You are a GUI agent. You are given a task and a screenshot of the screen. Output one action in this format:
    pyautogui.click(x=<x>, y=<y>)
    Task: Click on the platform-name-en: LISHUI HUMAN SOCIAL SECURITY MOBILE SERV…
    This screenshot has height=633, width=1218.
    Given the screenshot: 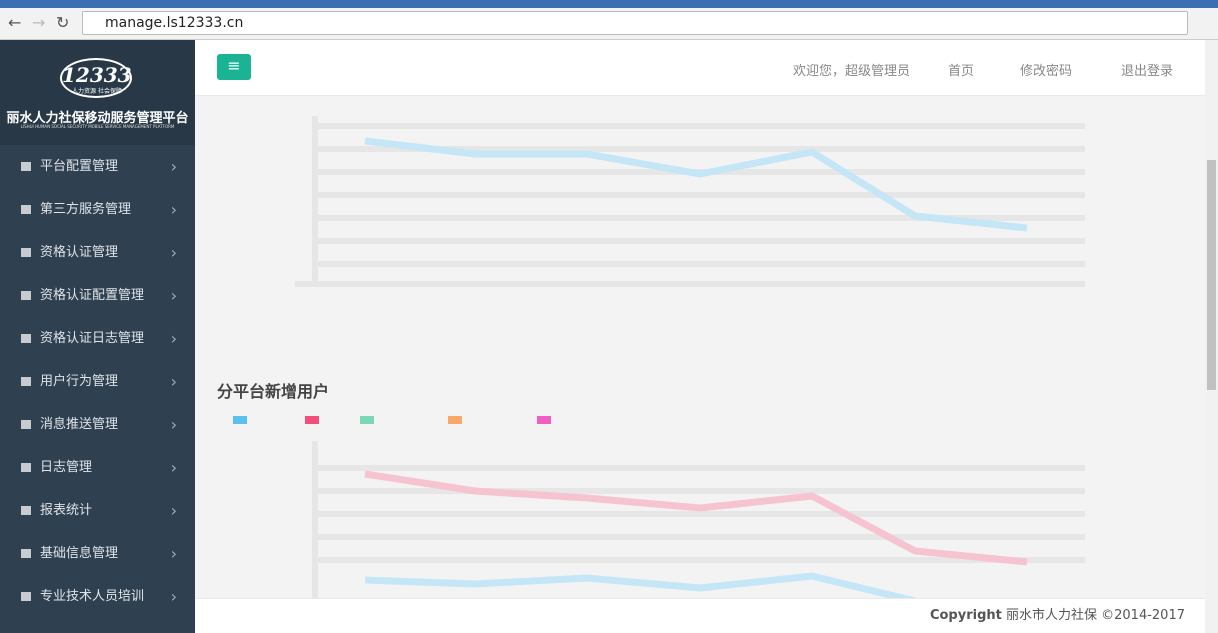 What is the action you would take?
    pyautogui.click(x=97, y=126)
    